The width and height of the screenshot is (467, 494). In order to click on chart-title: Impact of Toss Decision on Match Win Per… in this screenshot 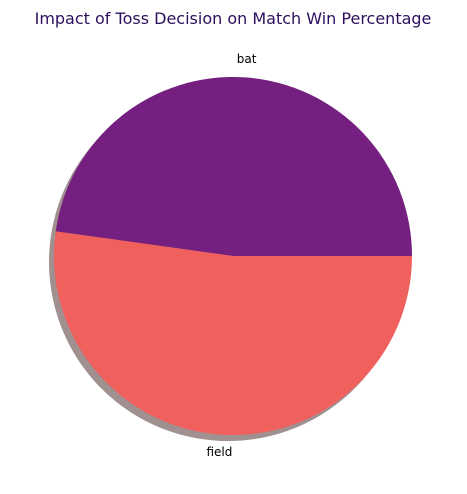, I will do `click(233, 18)`.